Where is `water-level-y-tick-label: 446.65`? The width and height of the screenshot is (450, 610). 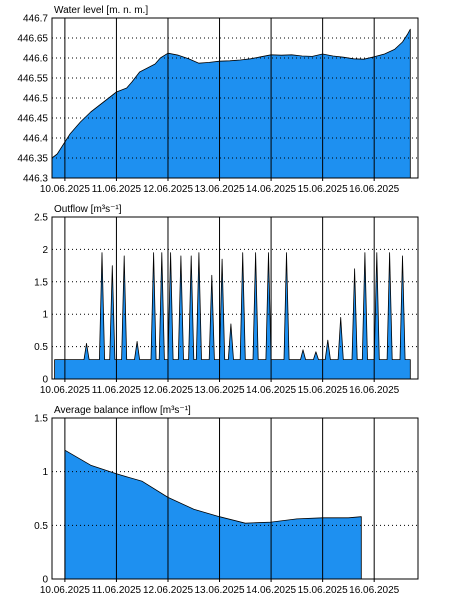 water-level-y-tick-label: 446.65 is located at coordinates (32, 39).